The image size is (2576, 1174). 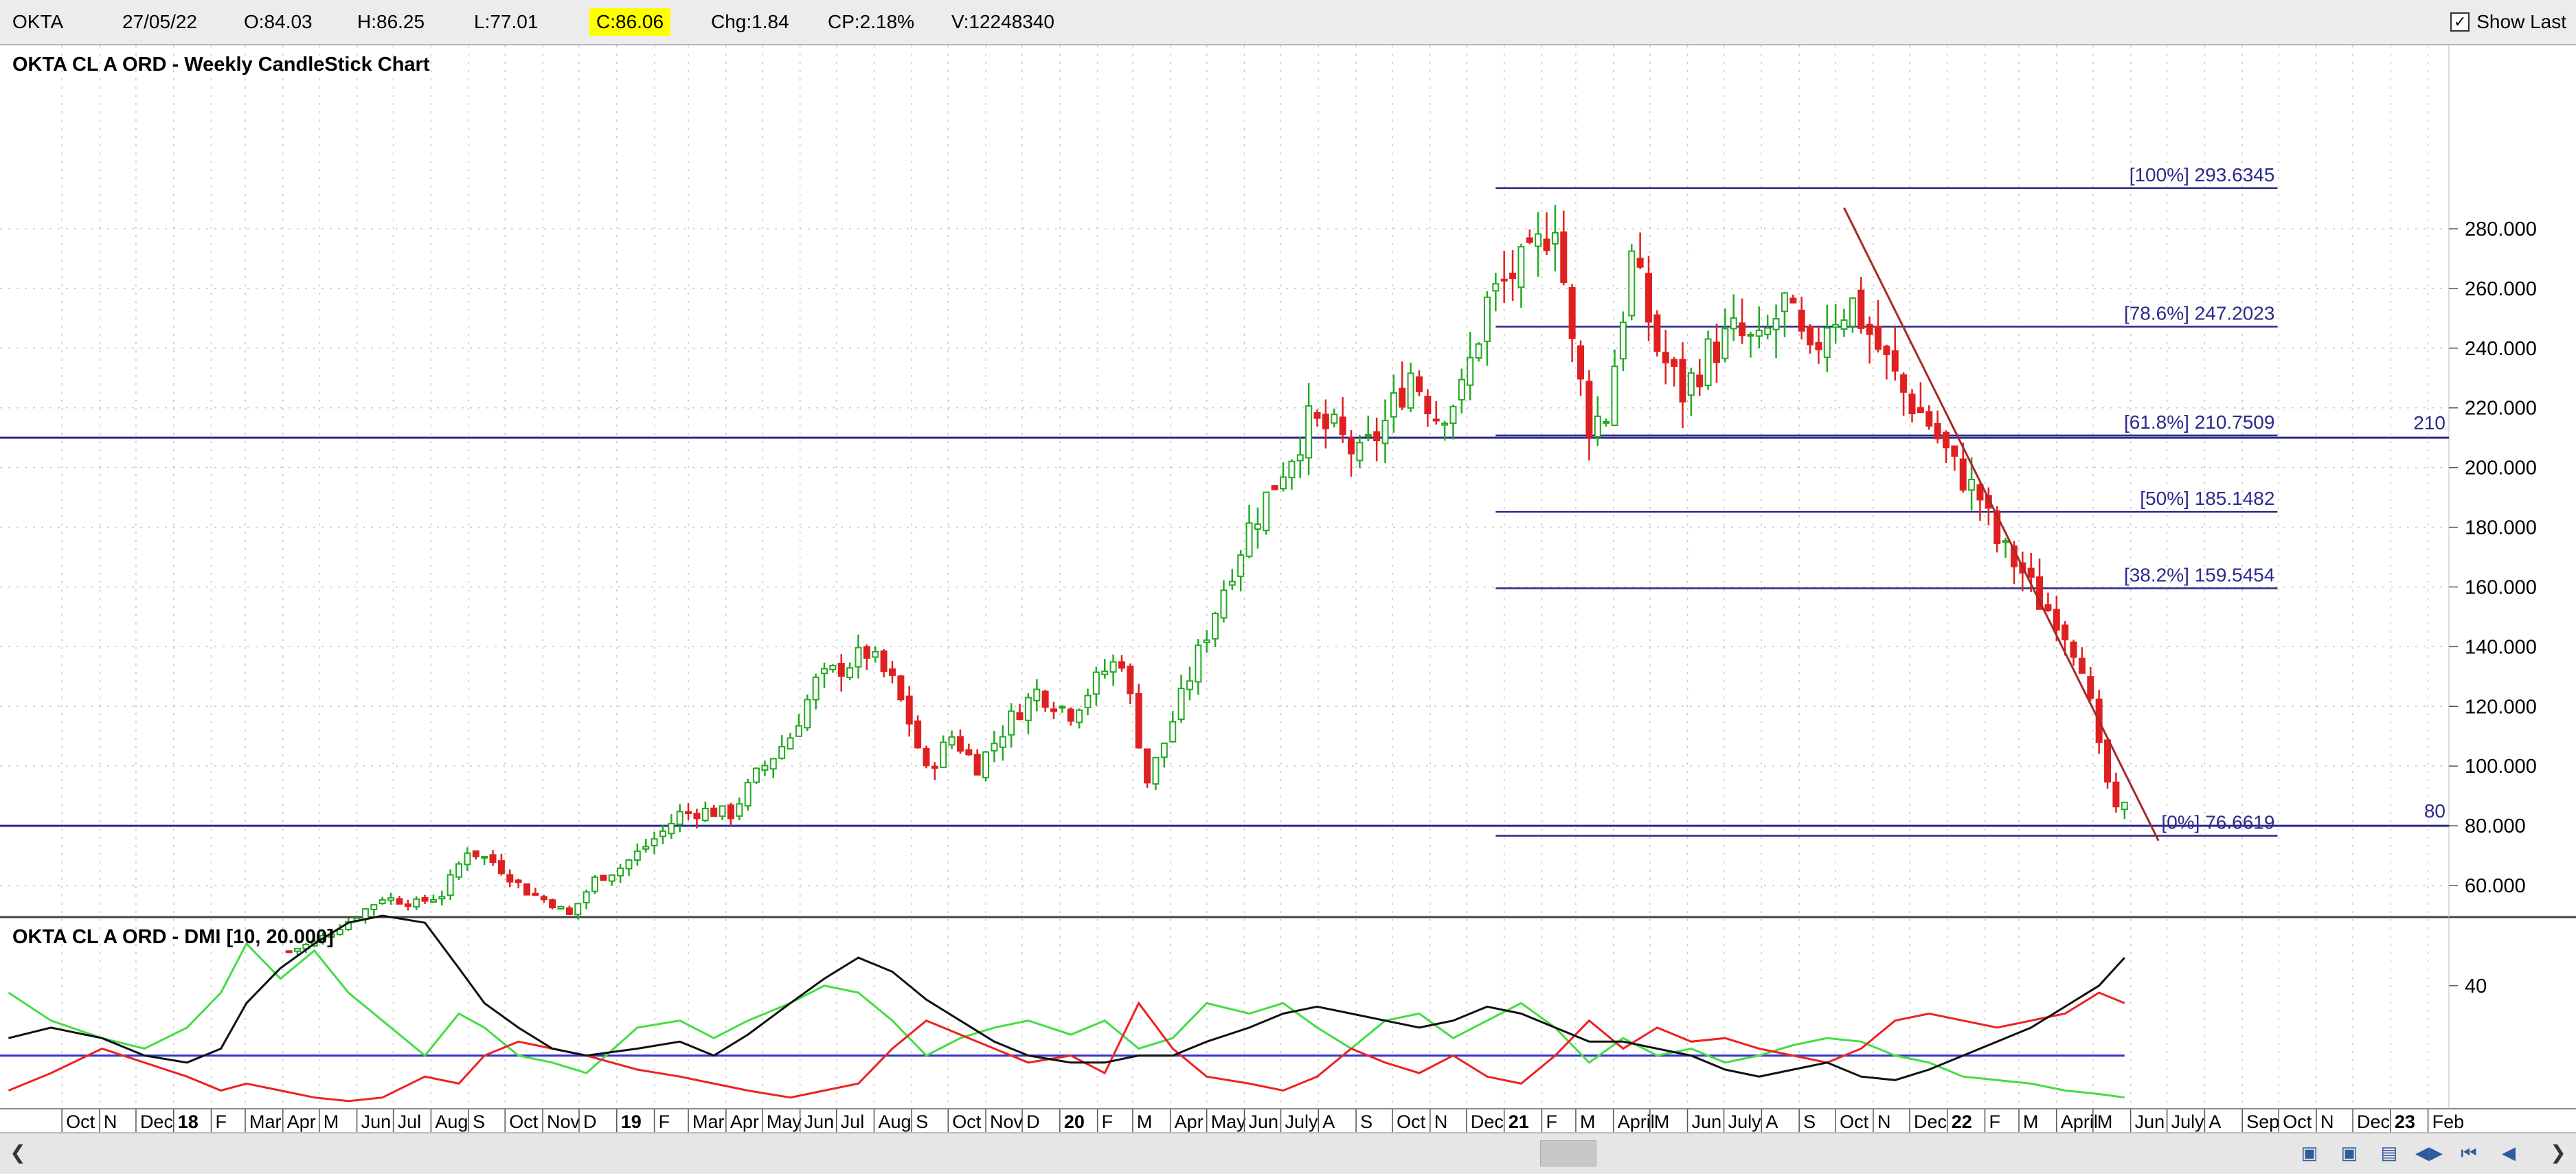 What do you see at coordinates (1288, 1153) in the screenshot?
I see `time-scrollbar: ❮ ▣ ▣ ▤ ◀▶ ⏮ ◀ ❯` at bounding box center [1288, 1153].